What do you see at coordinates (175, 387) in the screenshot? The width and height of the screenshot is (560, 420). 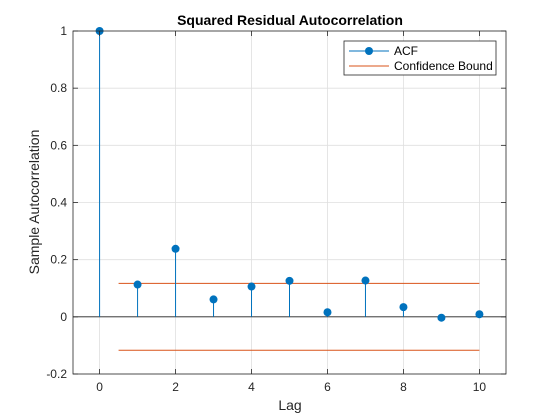 I see `x-tick-label: 2` at bounding box center [175, 387].